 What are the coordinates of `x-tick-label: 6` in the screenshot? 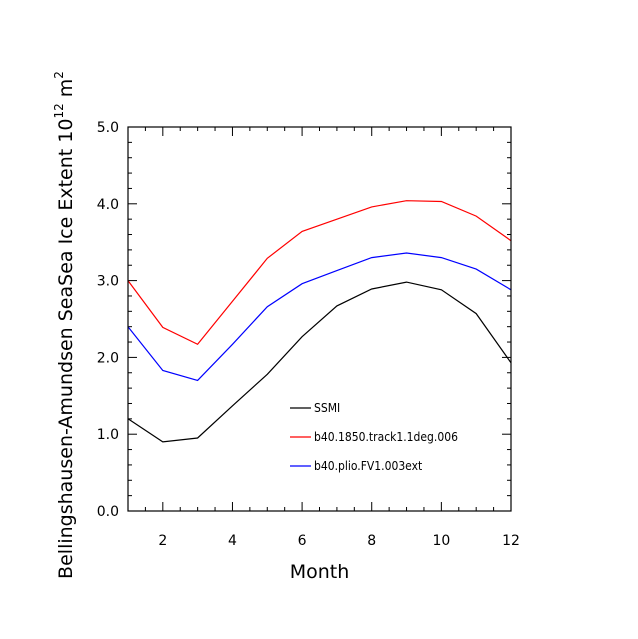 It's located at (302, 541).